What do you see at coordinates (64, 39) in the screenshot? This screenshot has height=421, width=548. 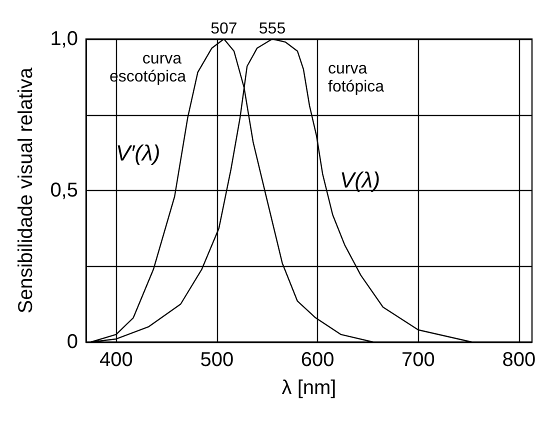 I see `y-tick-label: 1,0` at bounding box center [64, 39].